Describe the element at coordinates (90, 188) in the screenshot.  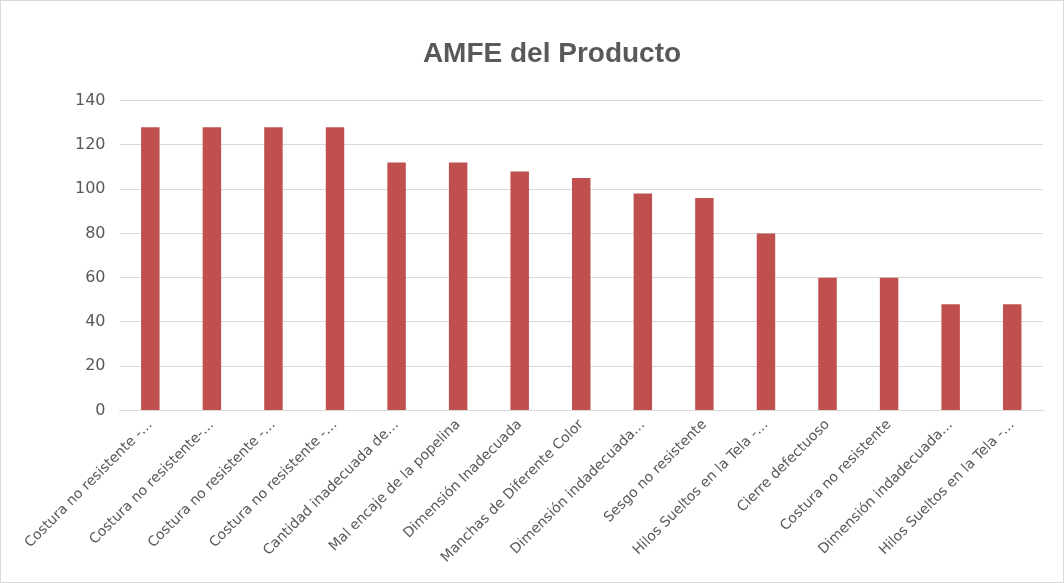
I see `y-tick-label: 100` at that location.